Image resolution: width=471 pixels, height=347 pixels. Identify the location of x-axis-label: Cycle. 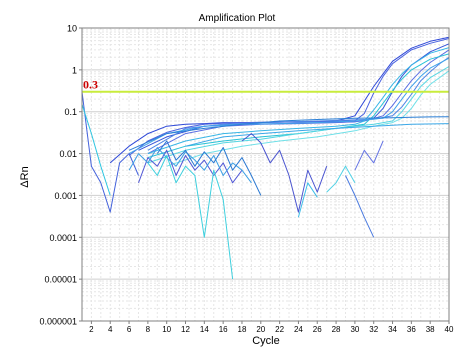
(266, 341).